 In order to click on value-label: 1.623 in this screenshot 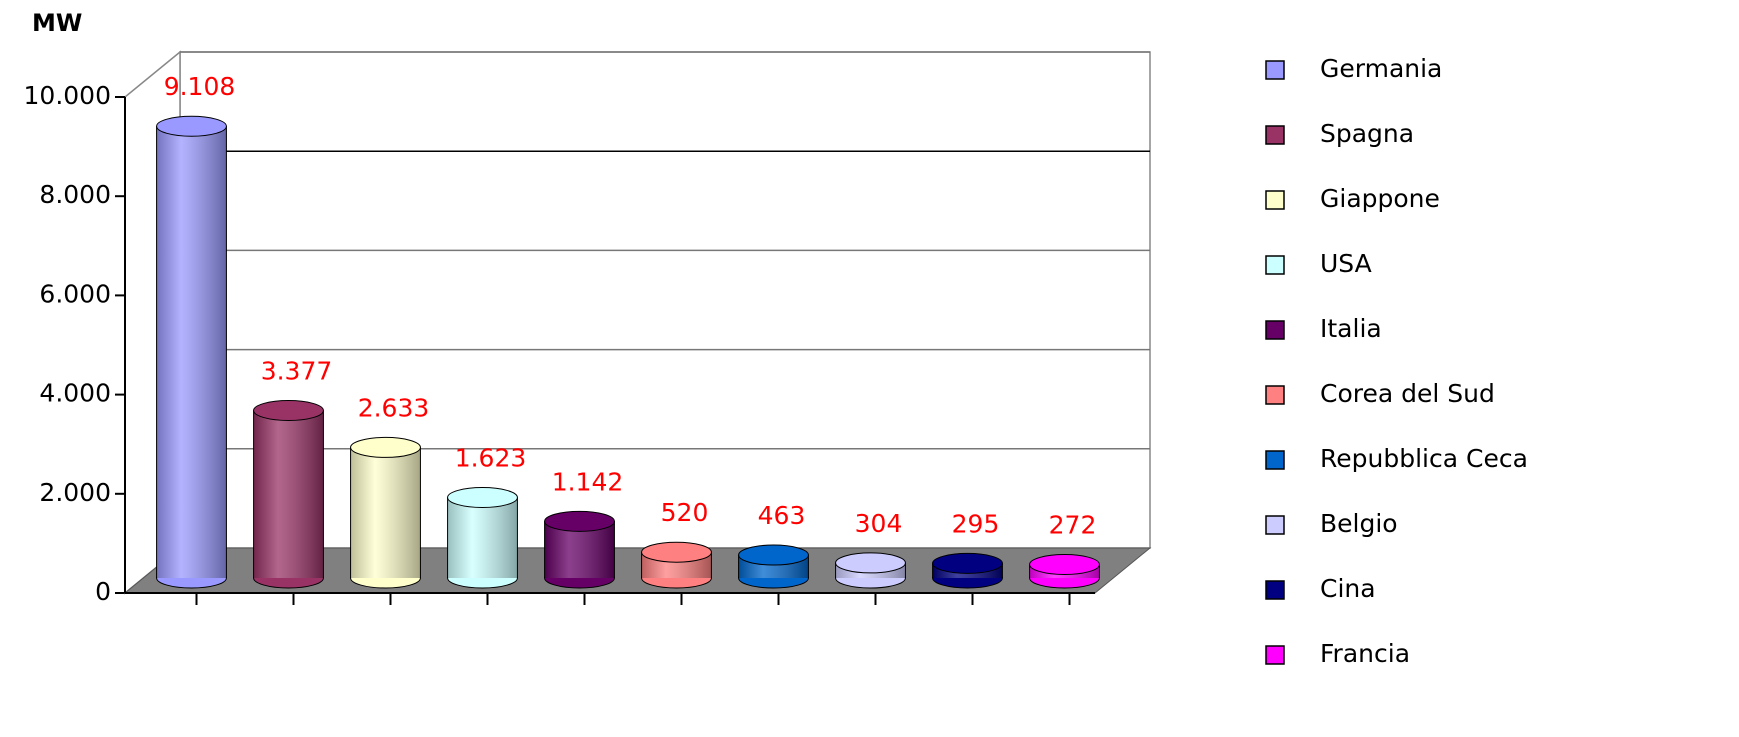, I will do `click(491, 457)`.